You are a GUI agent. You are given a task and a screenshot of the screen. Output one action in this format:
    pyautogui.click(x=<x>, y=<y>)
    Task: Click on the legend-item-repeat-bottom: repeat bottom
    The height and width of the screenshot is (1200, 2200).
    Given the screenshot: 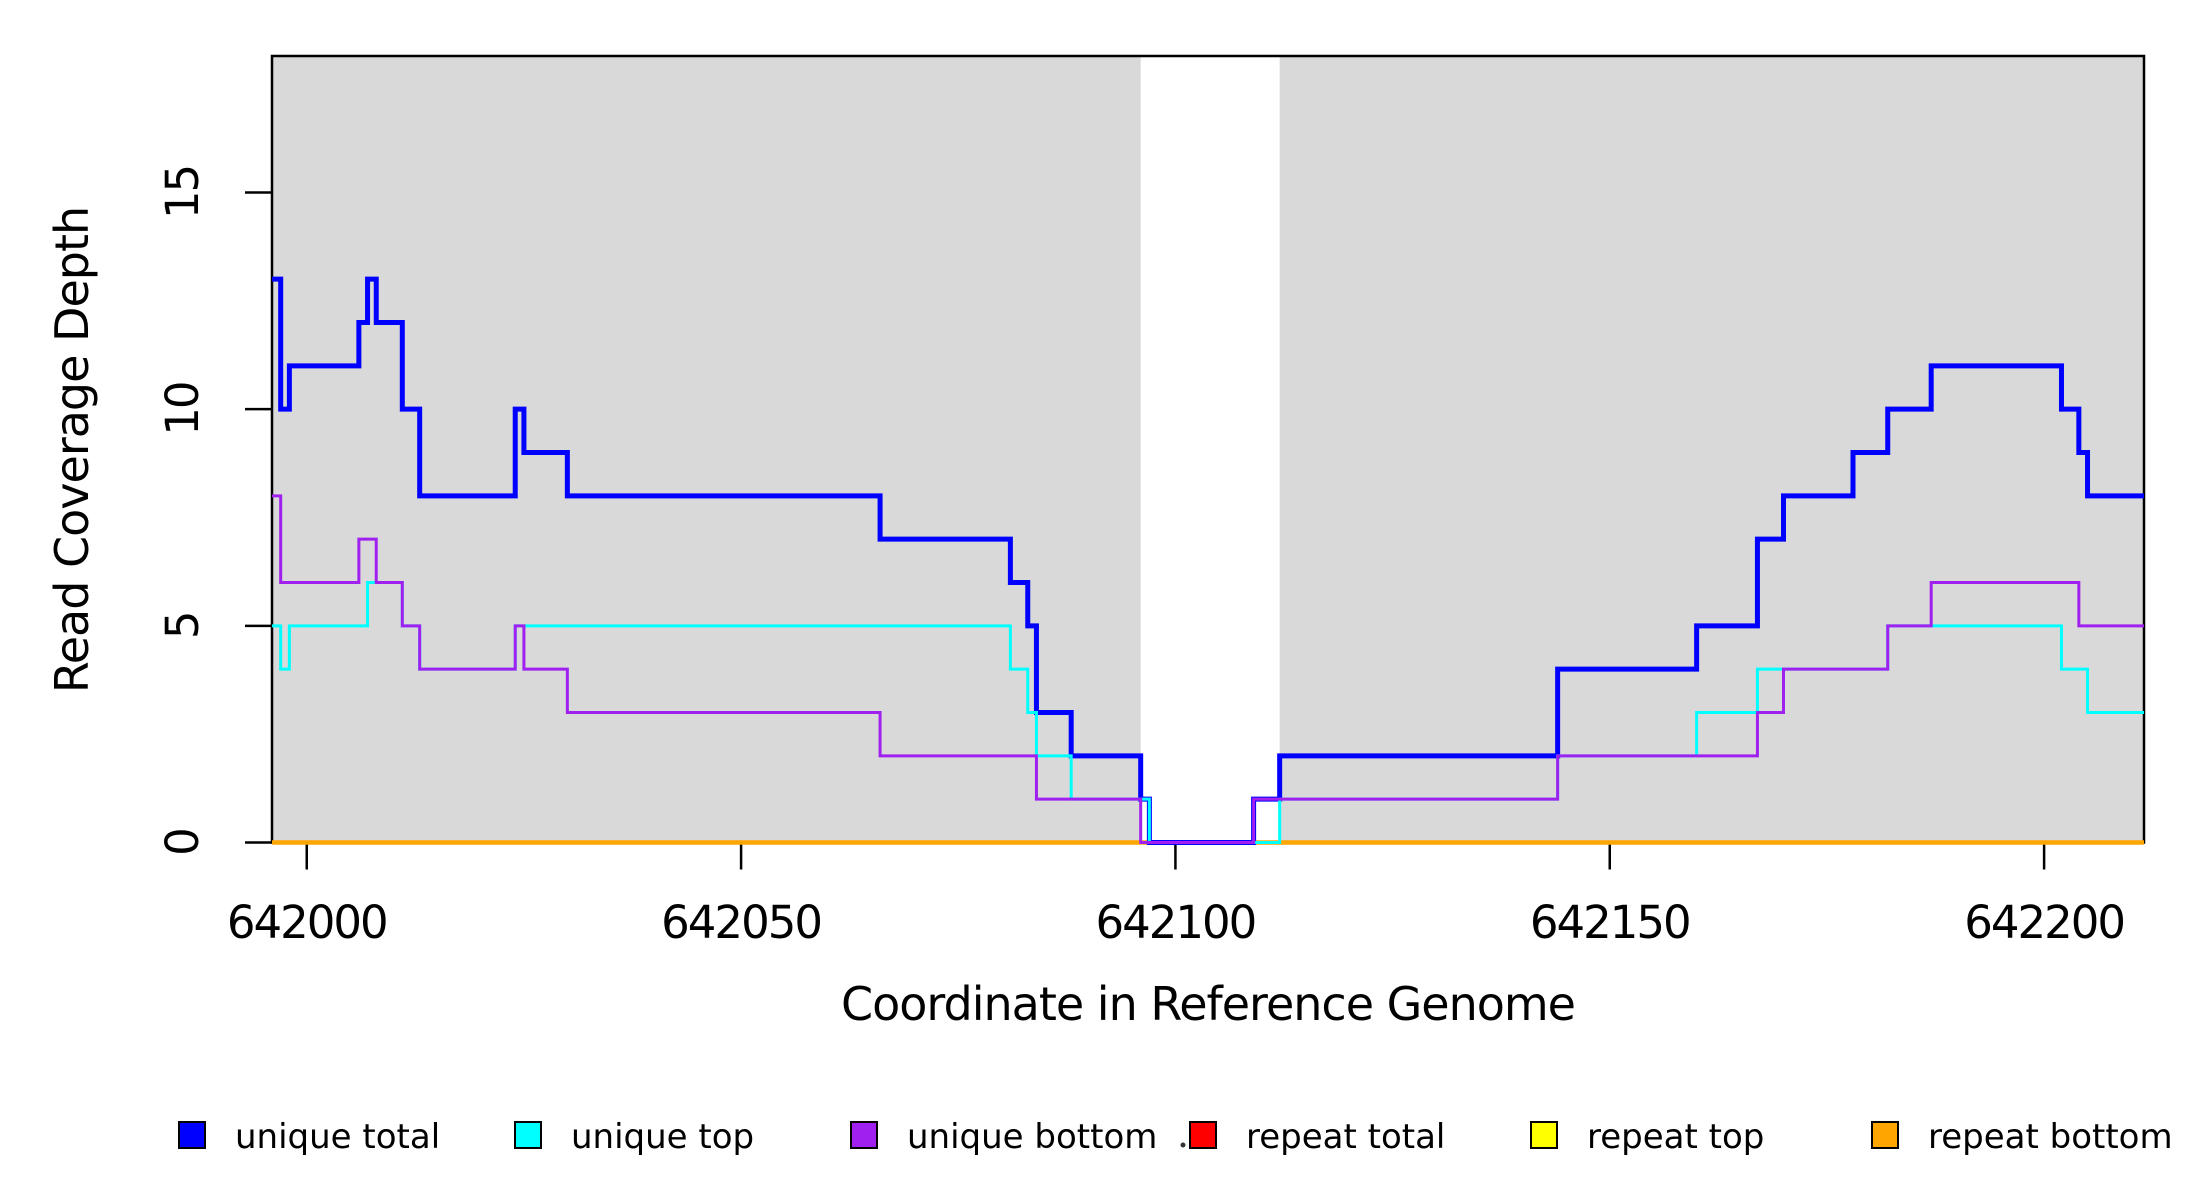 What is the action you would take?
    pyautogui.click(x=2022, y=1137)
    